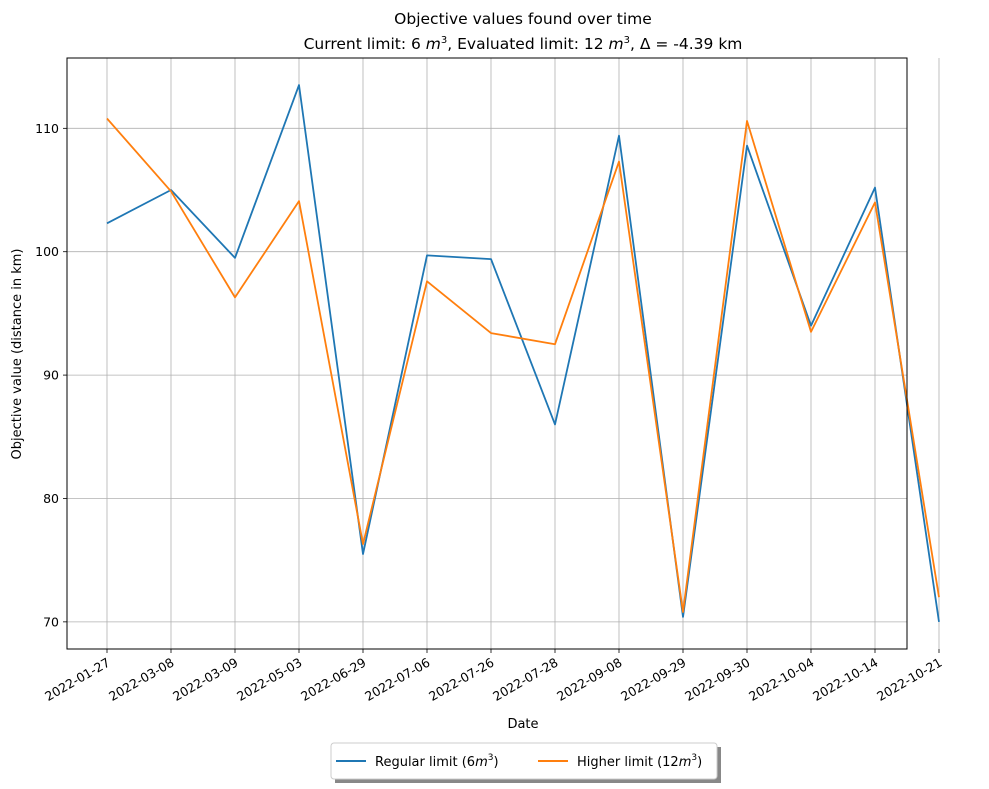  Describe the element at coordinates (77, 679) in the screenshot. I see `x-tick-label: 2022-01-27` at that location.